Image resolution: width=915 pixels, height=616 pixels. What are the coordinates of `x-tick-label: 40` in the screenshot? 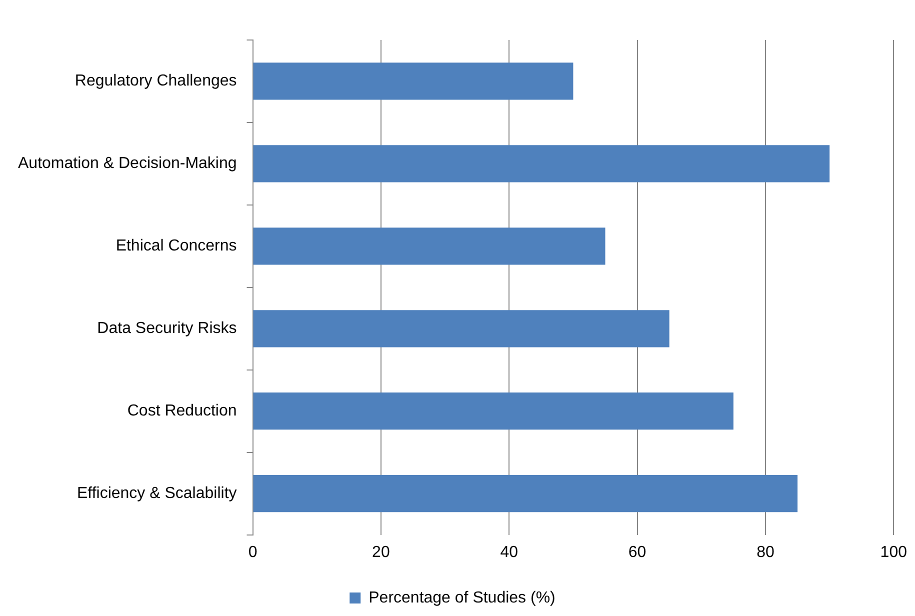 It's located at (509, 552).